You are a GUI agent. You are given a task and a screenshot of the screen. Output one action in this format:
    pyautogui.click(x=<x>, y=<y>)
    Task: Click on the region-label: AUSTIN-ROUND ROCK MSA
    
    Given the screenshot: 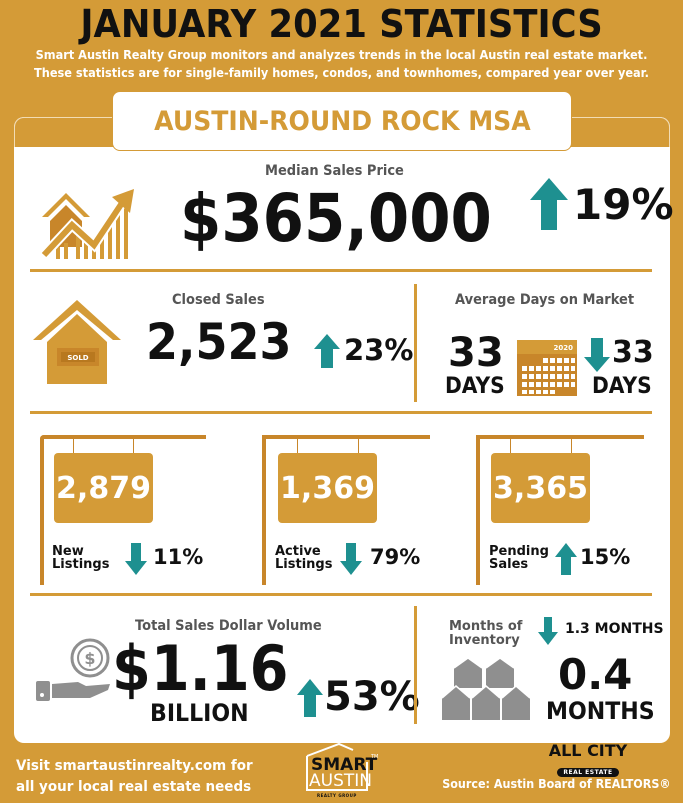 What is the action you would take?
    pyautogui.click(x=342, y=121)
    